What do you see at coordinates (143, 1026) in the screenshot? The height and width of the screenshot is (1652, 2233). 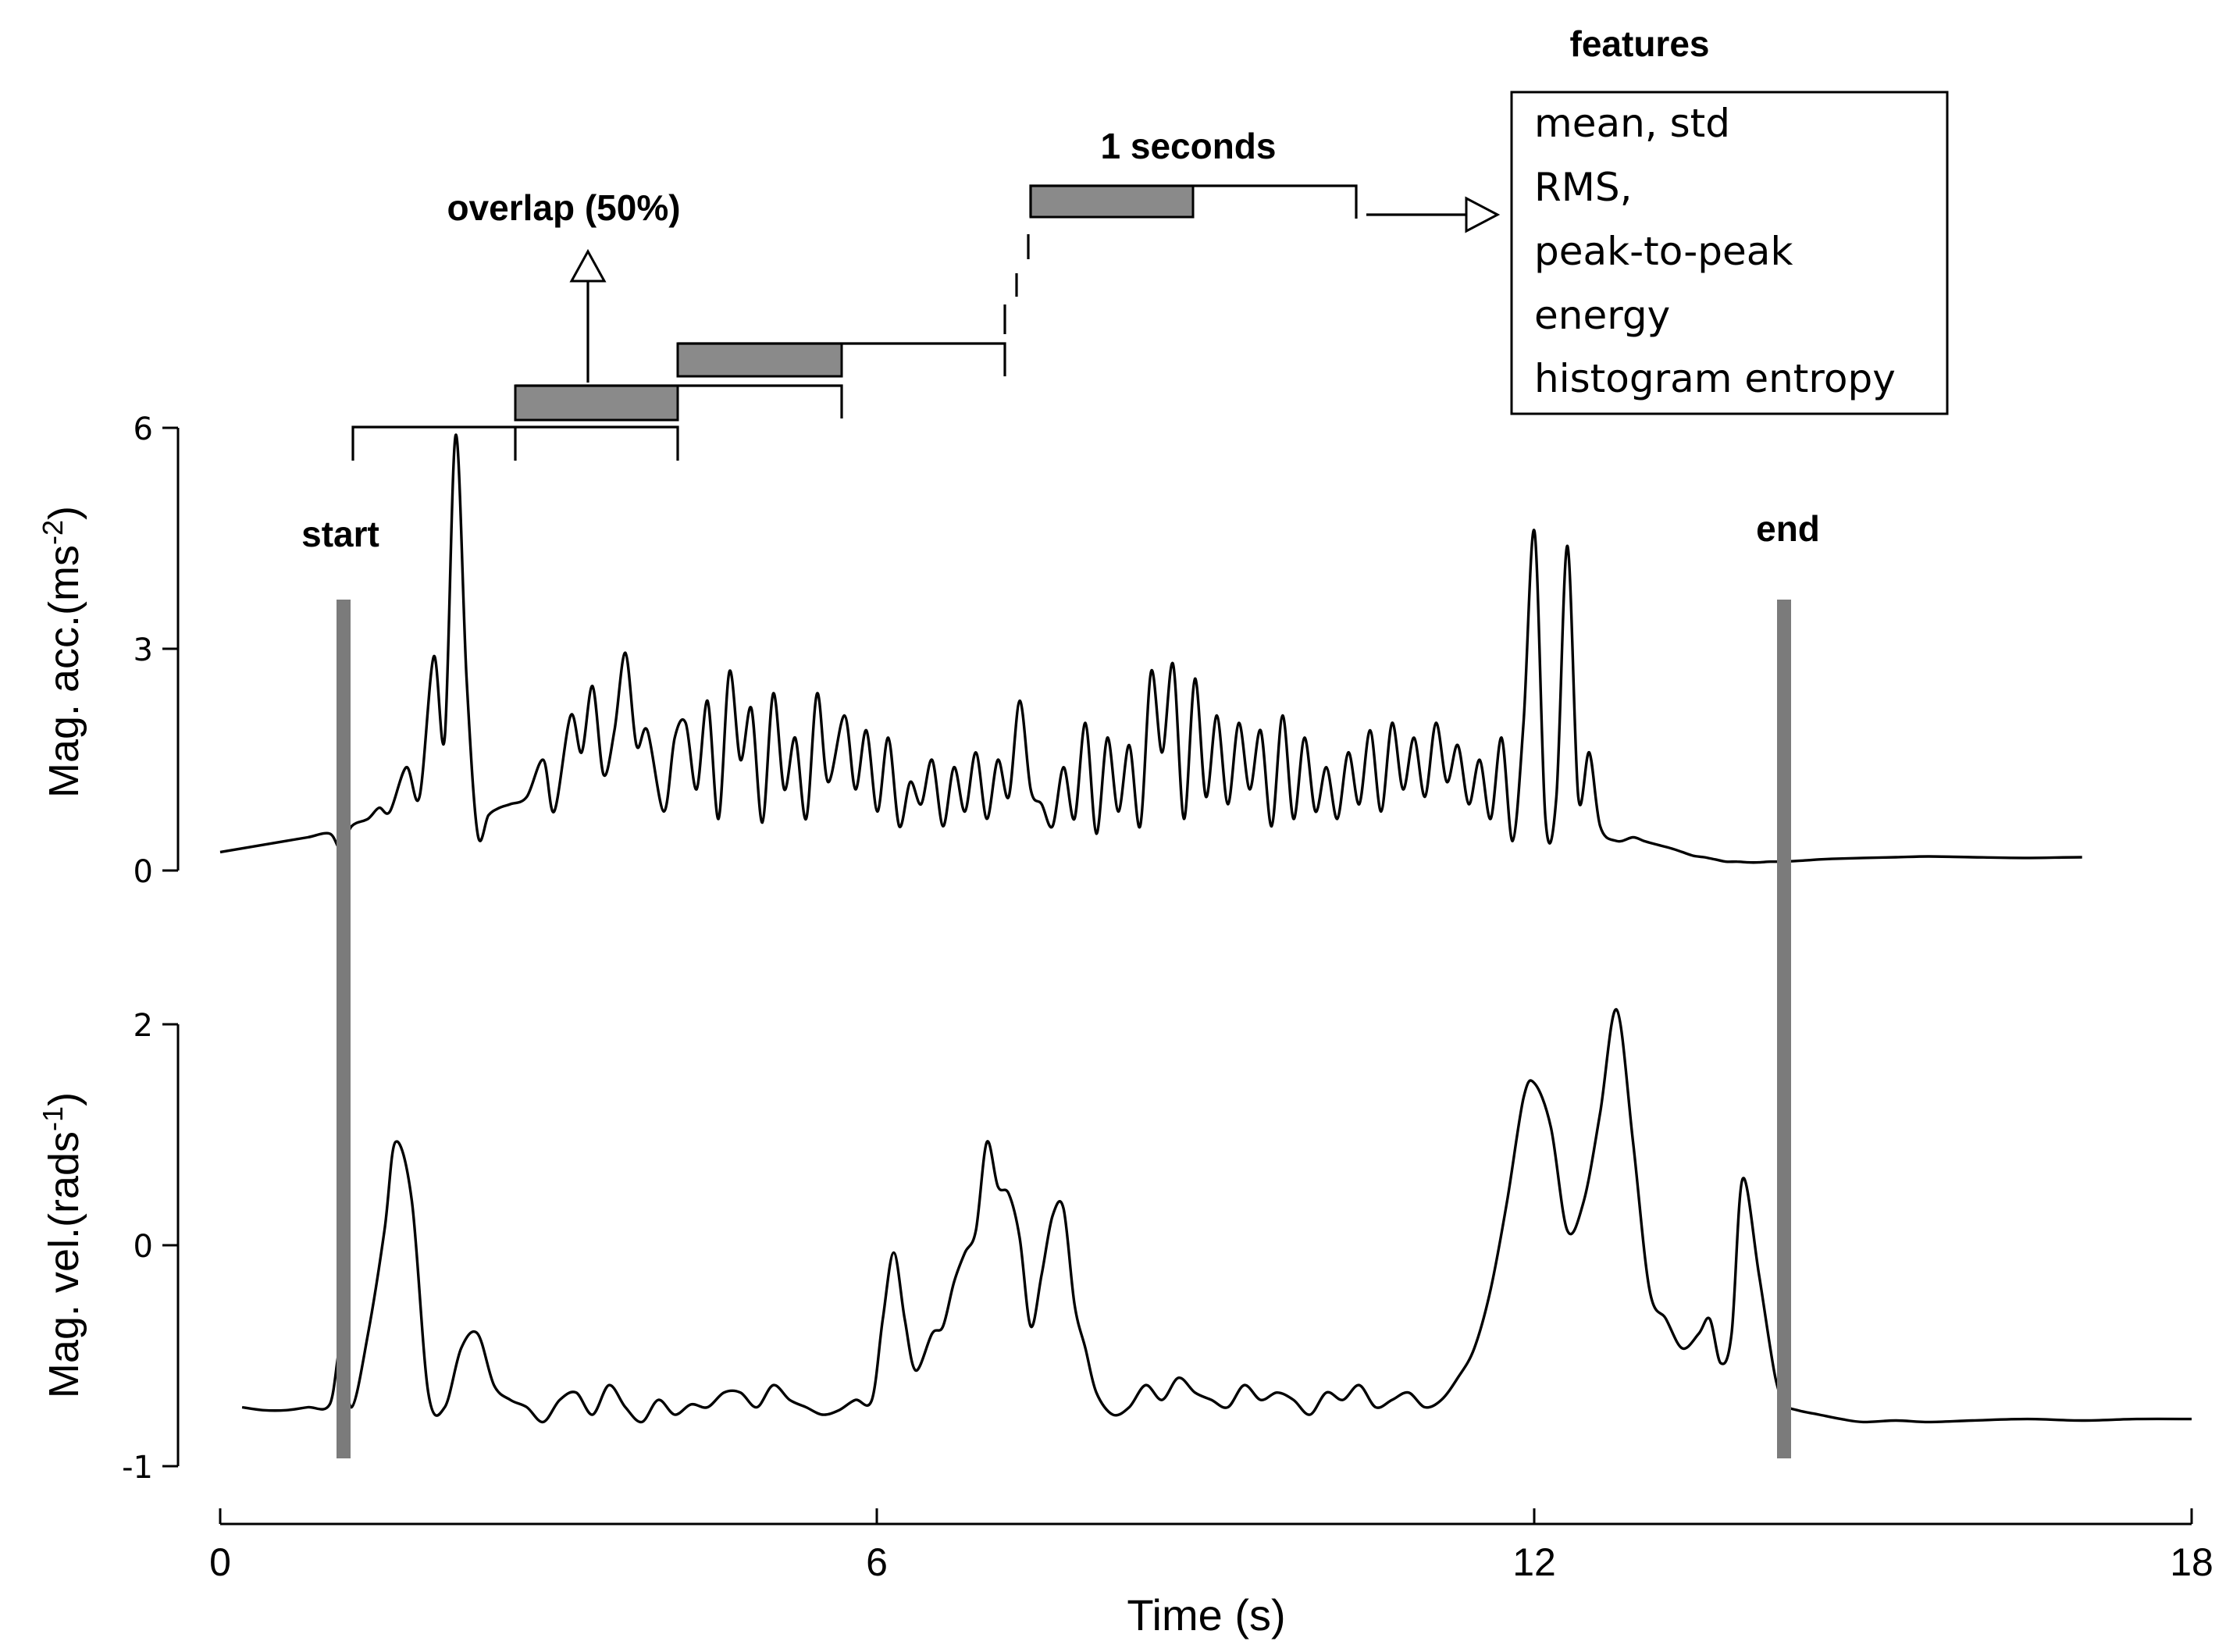 I see `vel-ytick-label: 2` at bounding box center [143, 1026].